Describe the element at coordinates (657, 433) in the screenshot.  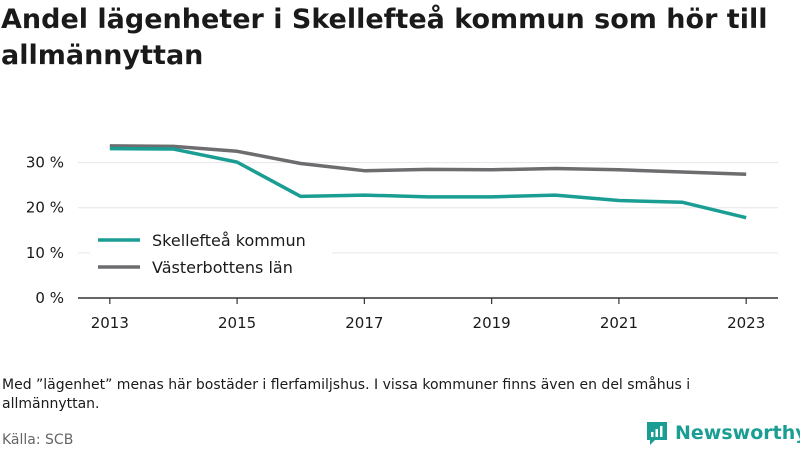
I see `newsworthy-icon` at that location.